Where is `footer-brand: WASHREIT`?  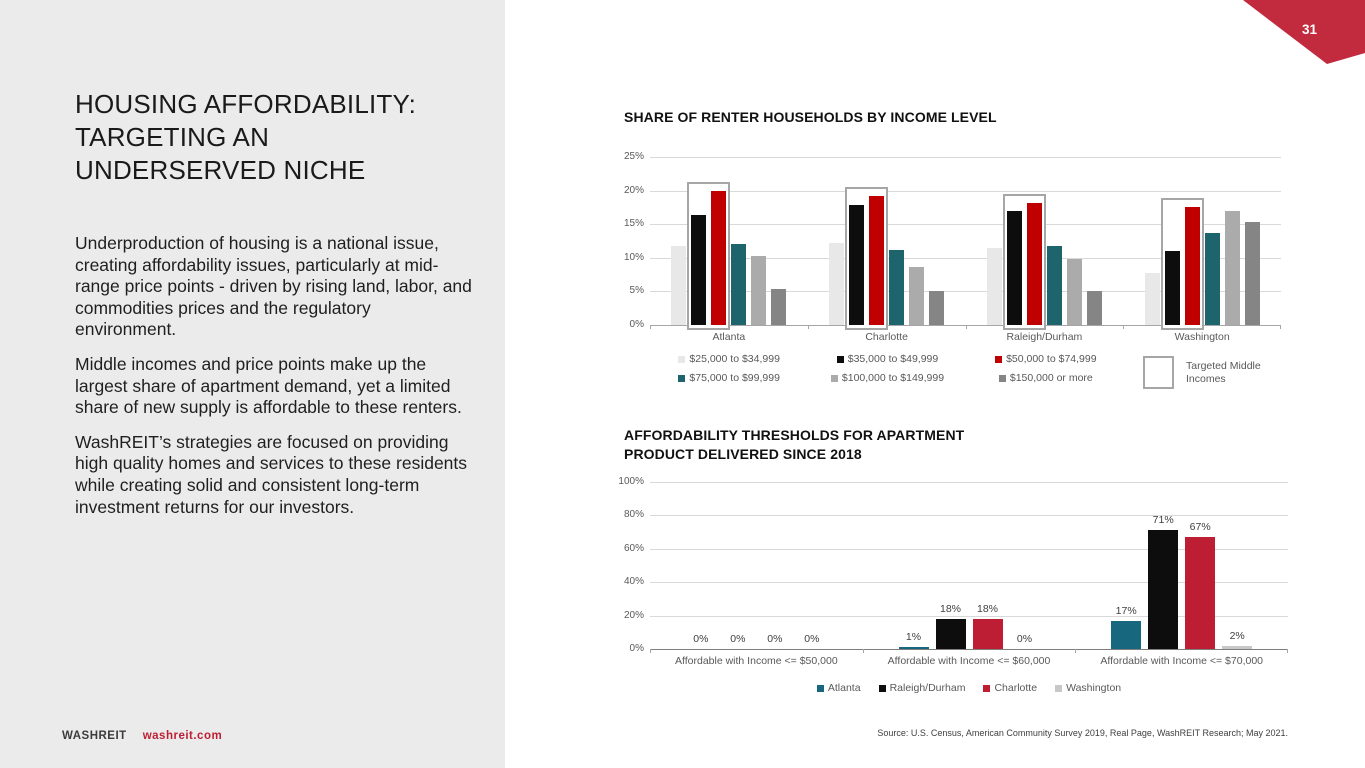 footer-brand: WASHREIT is located at coordinates (94, 736).